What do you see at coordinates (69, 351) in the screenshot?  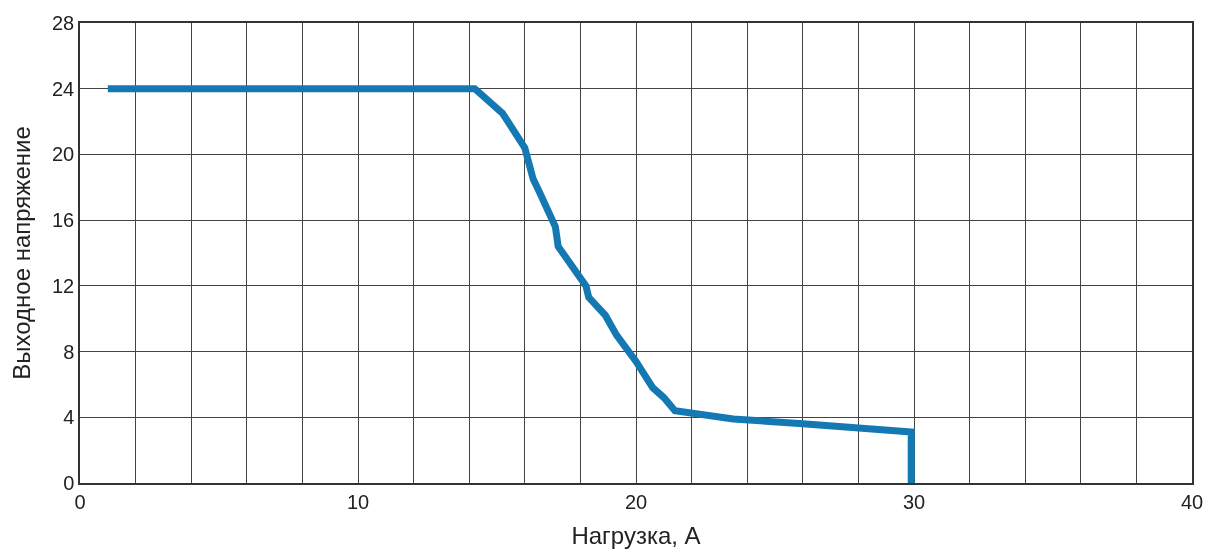 I see `y-tick-label: 8` at bounding box center [69, 351].